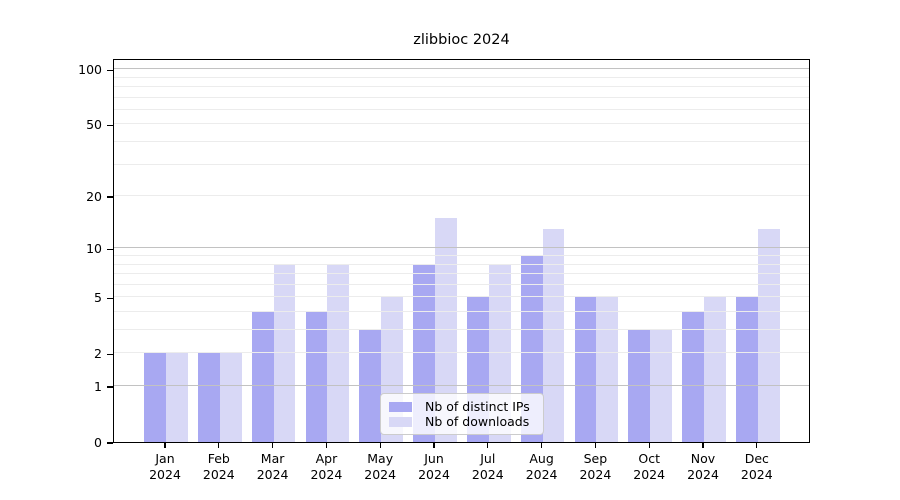 This screenshot has width=900, height=500. What do you see at coordinates (230, 397) in the screenshot?
I see `bar-downloads-feb` at bounding box center [230, 397].